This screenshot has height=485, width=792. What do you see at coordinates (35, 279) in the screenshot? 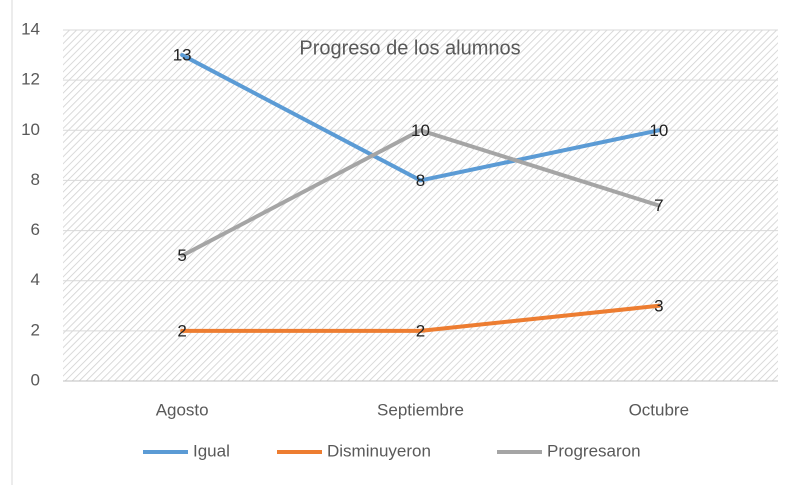
I see `y-tick-label: 4` at bounding box center [35, 279].